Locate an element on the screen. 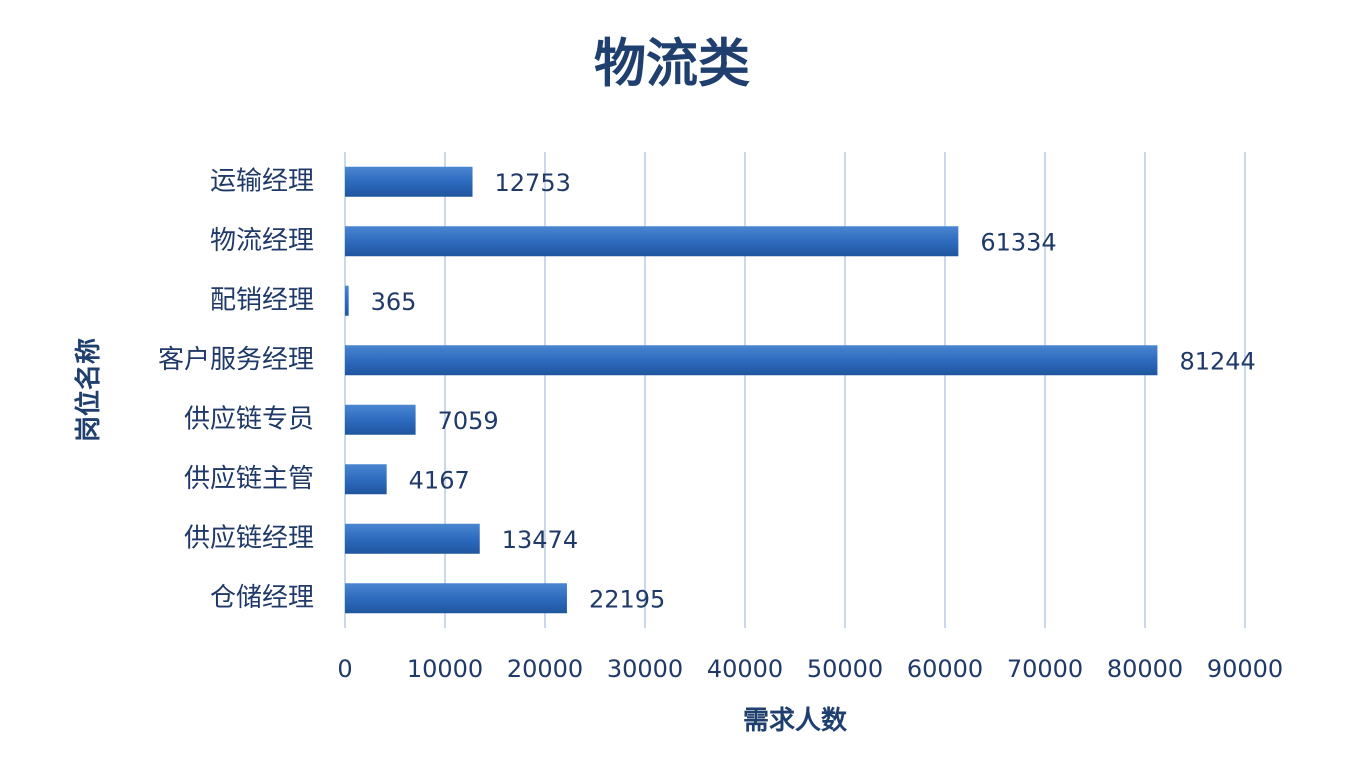 This screenshot has width=1348, height=782. y-tick-label: 客户服务经理 is located at coordinates (236, 360).